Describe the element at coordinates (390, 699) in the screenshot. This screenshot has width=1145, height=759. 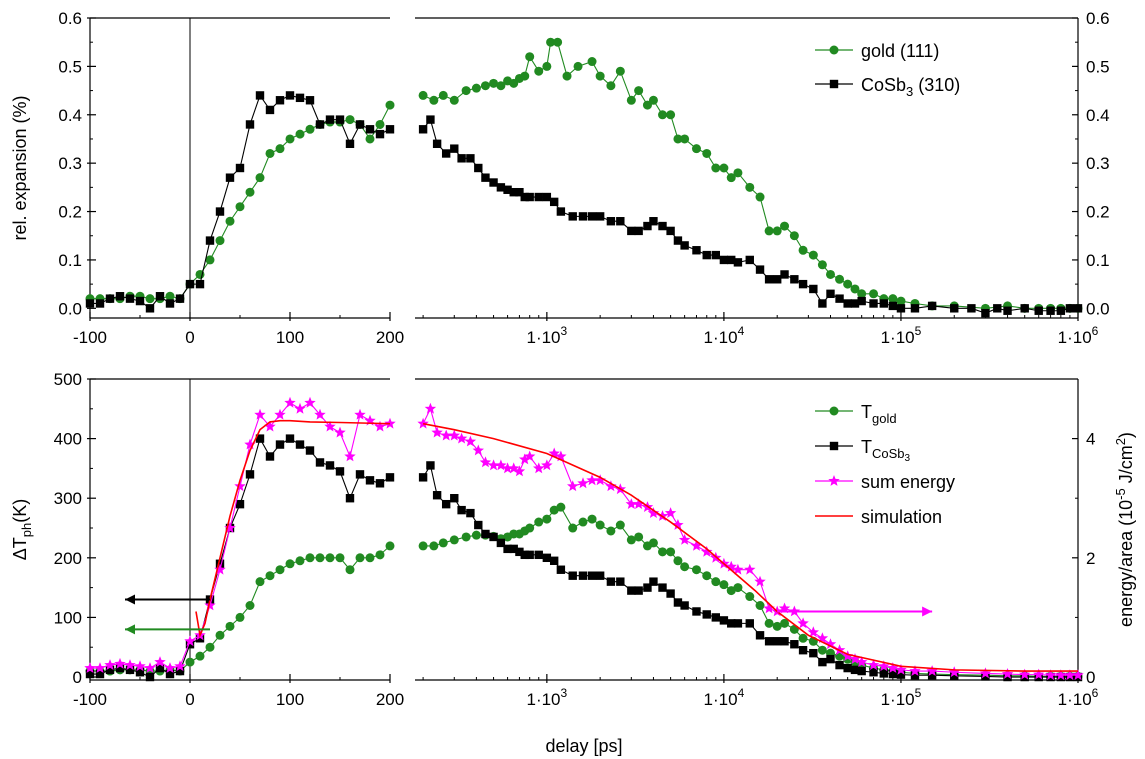
I see `x-tick-label: 200` at that location.